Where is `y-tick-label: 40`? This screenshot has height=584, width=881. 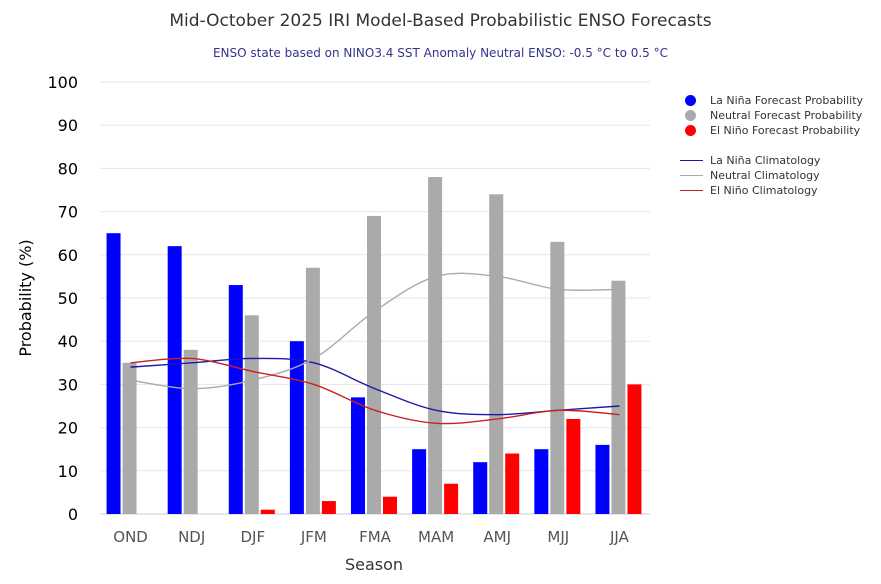
y-tick-label: 40 is located at coordinates (68, 341).